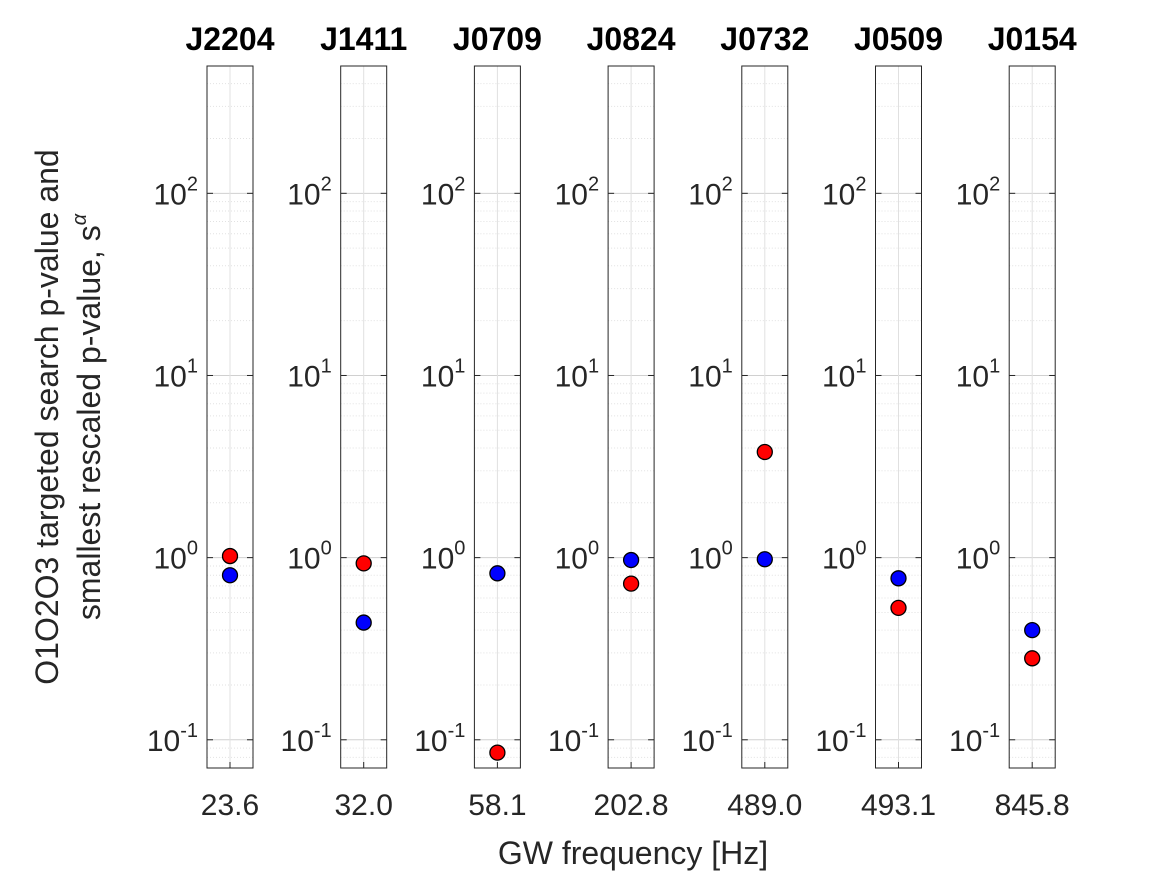 The width and height of the screenshot is (1167, 875). Describe the element at coordinates (764, 805) in the screenshot. I see `x-tick-label: 489.0` at that location.